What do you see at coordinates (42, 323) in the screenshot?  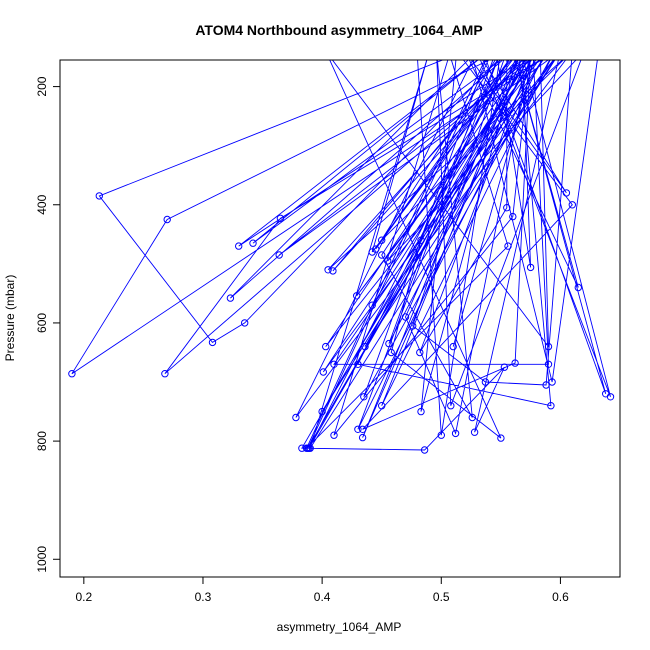 I see `y-tick-label: 600` at bounding box center [42, 323].